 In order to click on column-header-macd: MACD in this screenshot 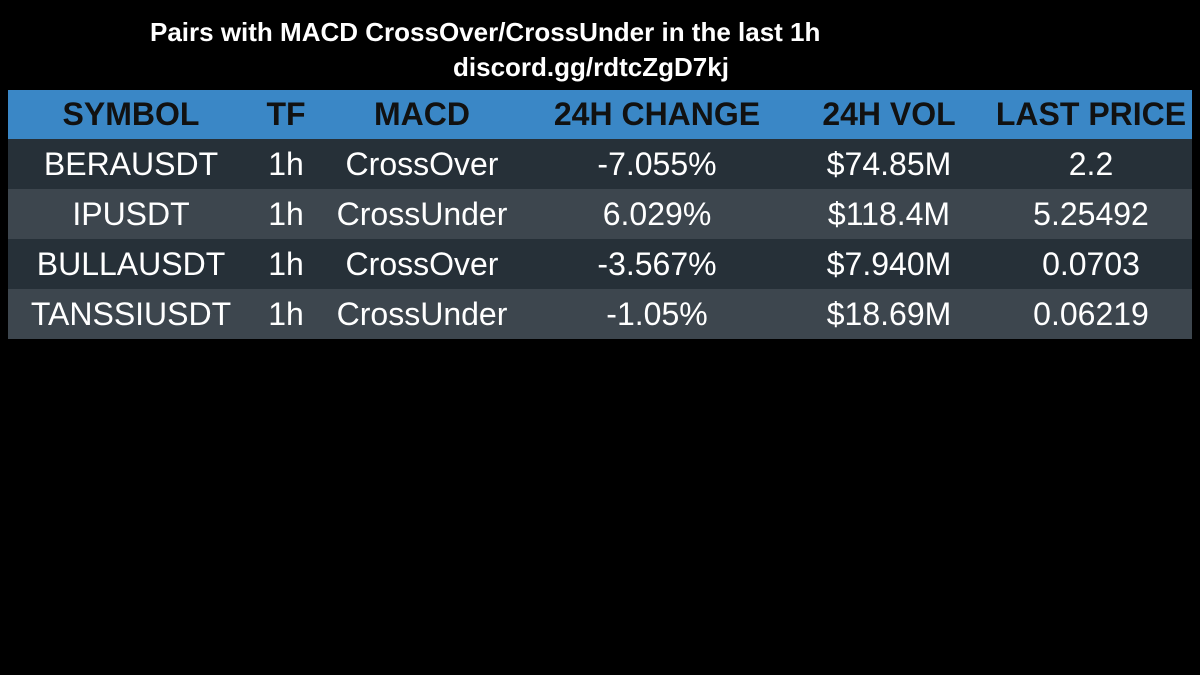, I will do `click(422, 114)`.